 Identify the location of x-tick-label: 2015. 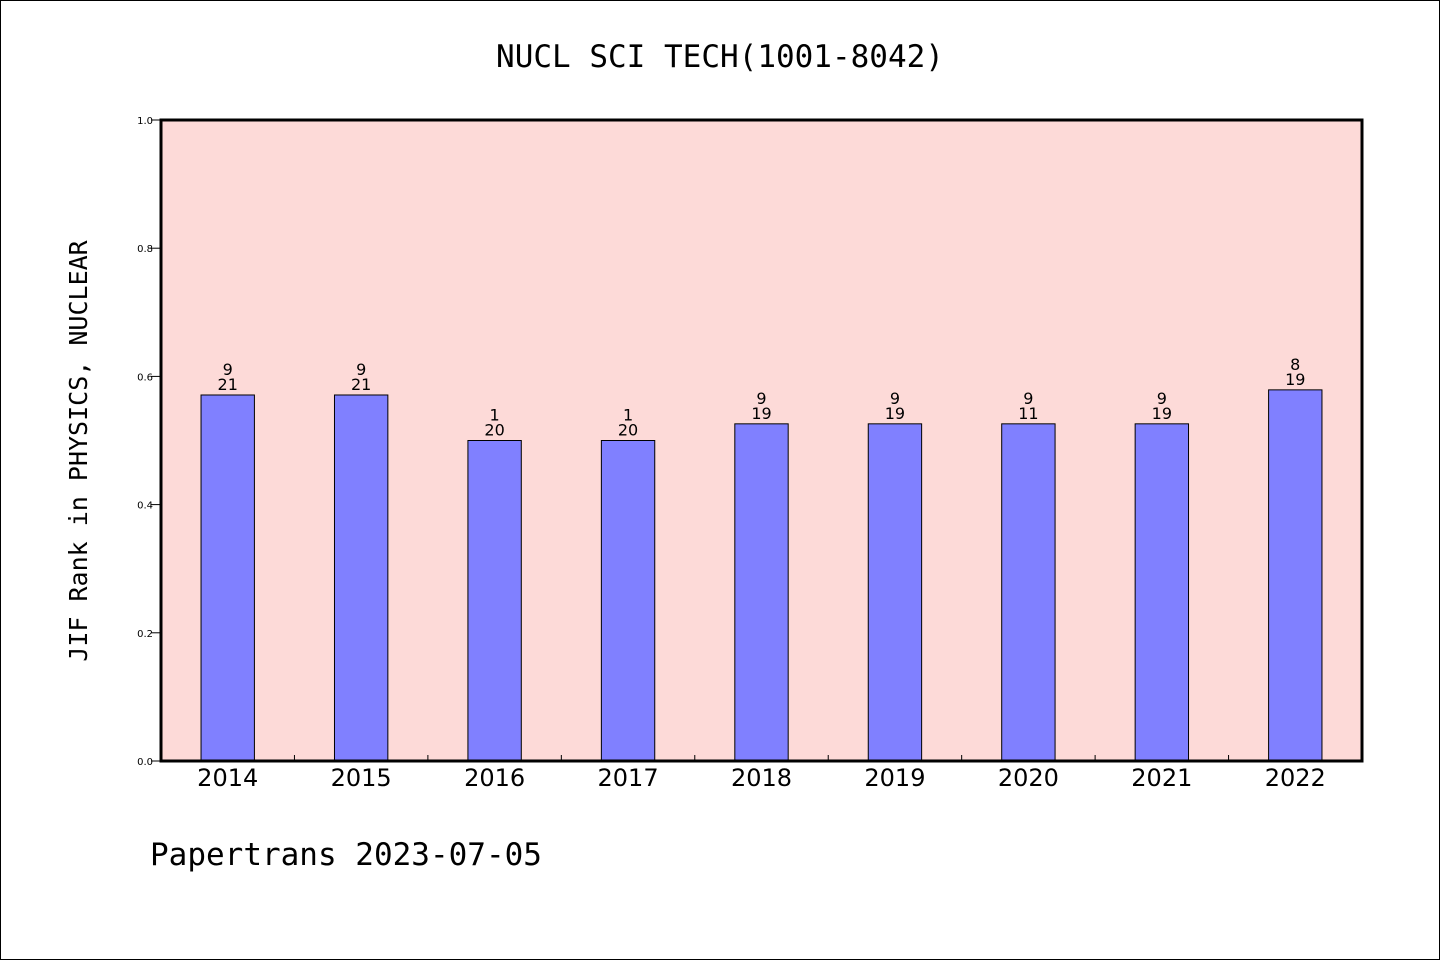
(361, 778).